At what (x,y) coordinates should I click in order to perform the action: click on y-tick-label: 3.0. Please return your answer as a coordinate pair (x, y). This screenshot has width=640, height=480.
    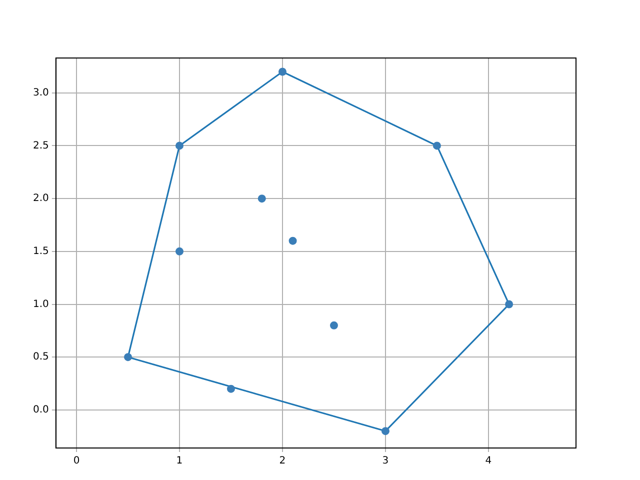
    Looking at the image, I should click on (40, 92).